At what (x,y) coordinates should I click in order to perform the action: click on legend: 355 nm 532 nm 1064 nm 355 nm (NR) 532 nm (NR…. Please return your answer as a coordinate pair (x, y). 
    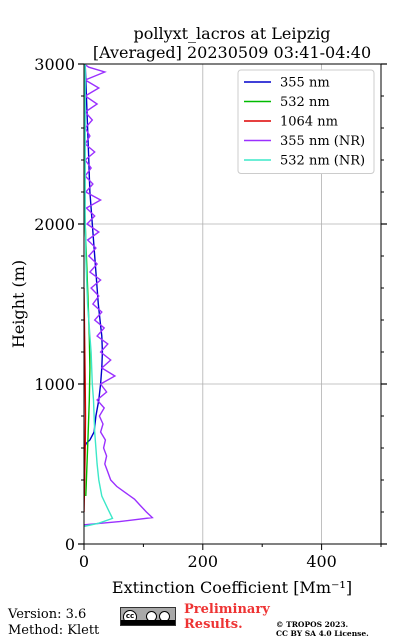
    Looking at the image, I should click on (306, 121).